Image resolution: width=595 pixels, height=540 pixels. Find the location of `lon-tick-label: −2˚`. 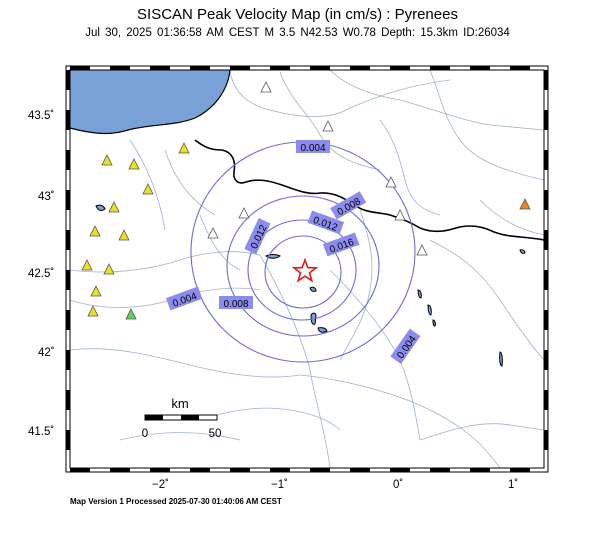

lon-tick-label: −2˚ is located at coordinates (160, 485).